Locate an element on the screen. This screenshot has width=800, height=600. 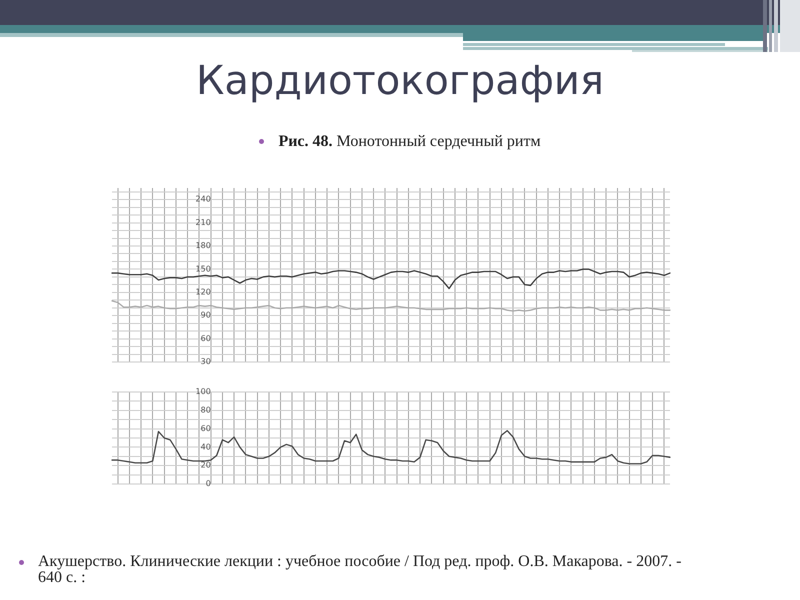
y-tick-label: 30 is located at coordinates (205, 361).